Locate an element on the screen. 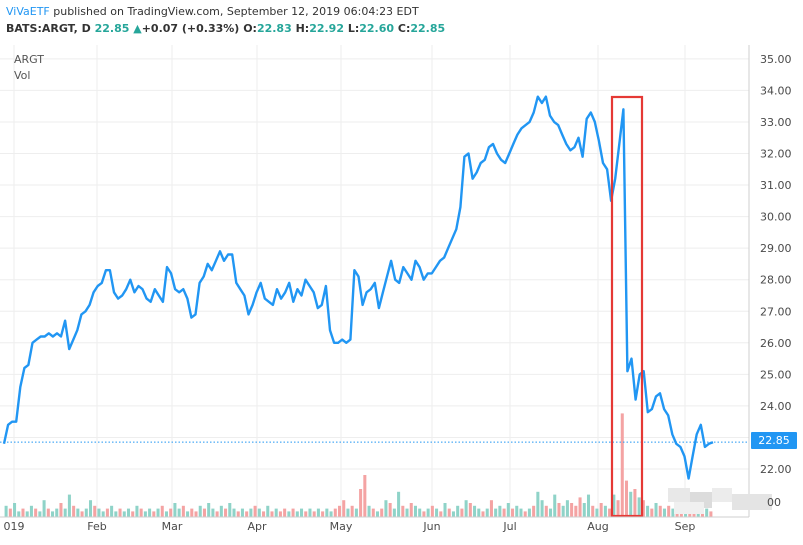 Image resolution: width=803 pixels, height=545 pixels. volume-legend: Vol is located at coordinates (22, 75).